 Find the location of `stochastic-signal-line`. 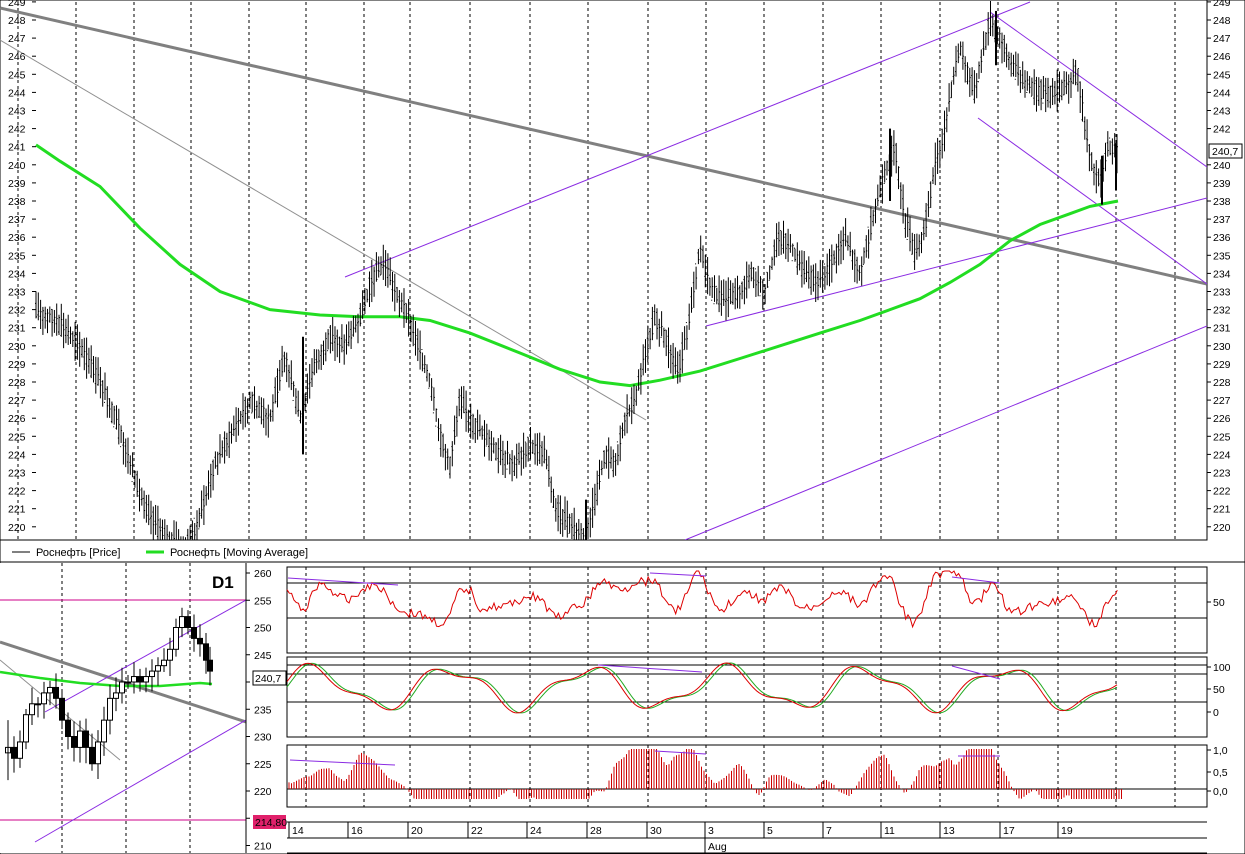

stochastic-signal-line is located at coordinates (702, 688).